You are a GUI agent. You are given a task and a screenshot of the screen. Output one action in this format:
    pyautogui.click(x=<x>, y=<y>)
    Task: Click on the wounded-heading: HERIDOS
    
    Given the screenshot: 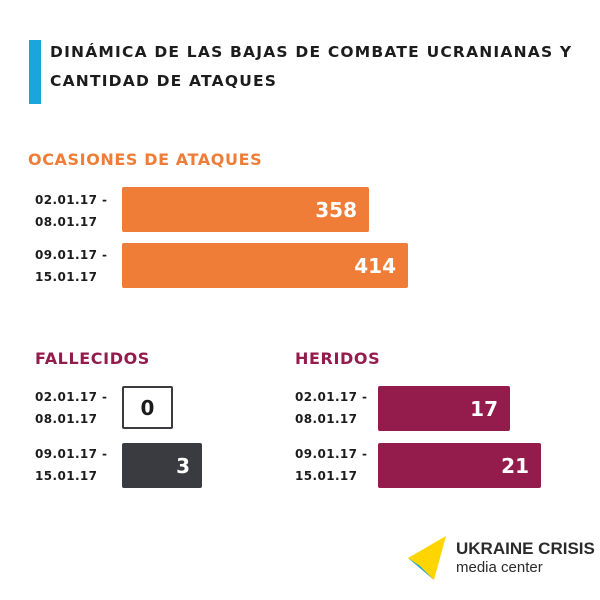 What is the action you would take?
    pyautogui.click(x=338, y=358)
    